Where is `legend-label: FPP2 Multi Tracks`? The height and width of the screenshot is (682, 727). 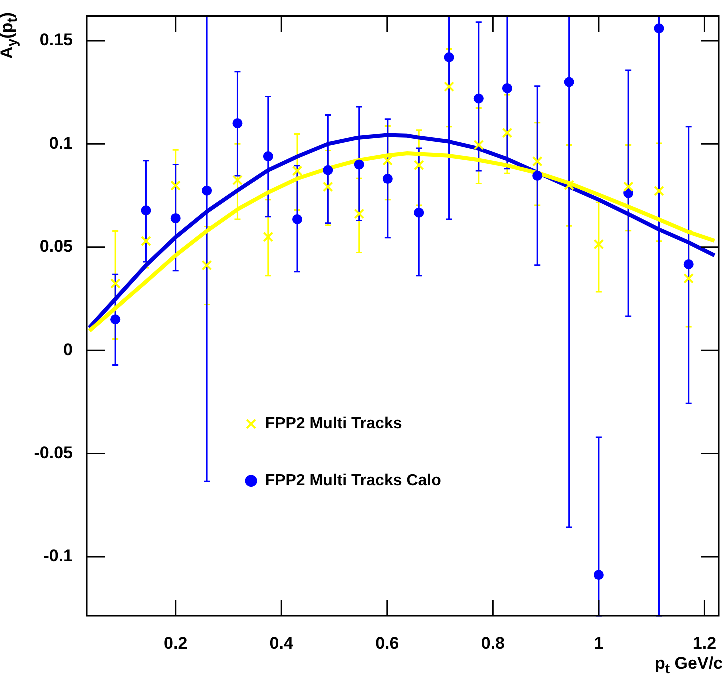
legend-label: FPP2 Multi Tracks is located at coordinates (333, 423).